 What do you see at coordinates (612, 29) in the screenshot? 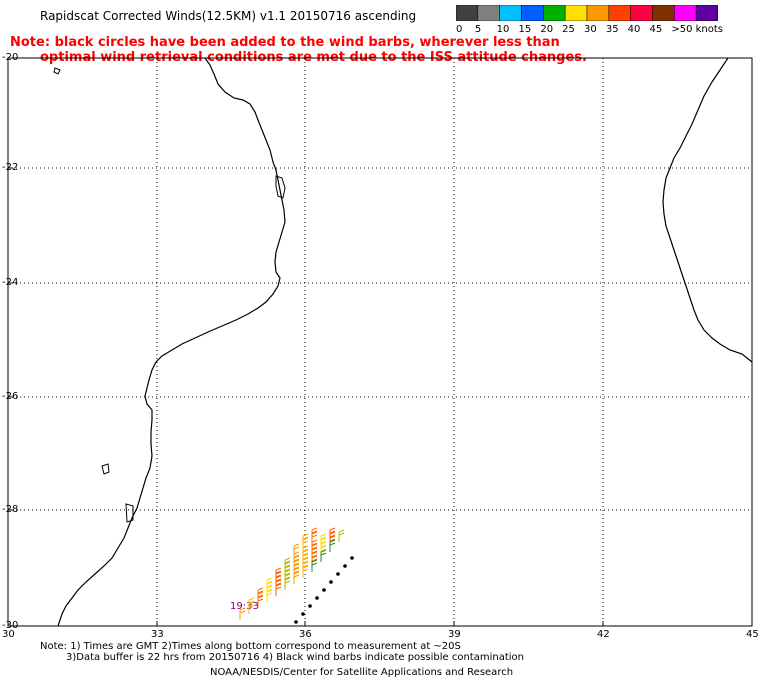
I see `colorbar-label: 35` at bounding box center [612, 29].